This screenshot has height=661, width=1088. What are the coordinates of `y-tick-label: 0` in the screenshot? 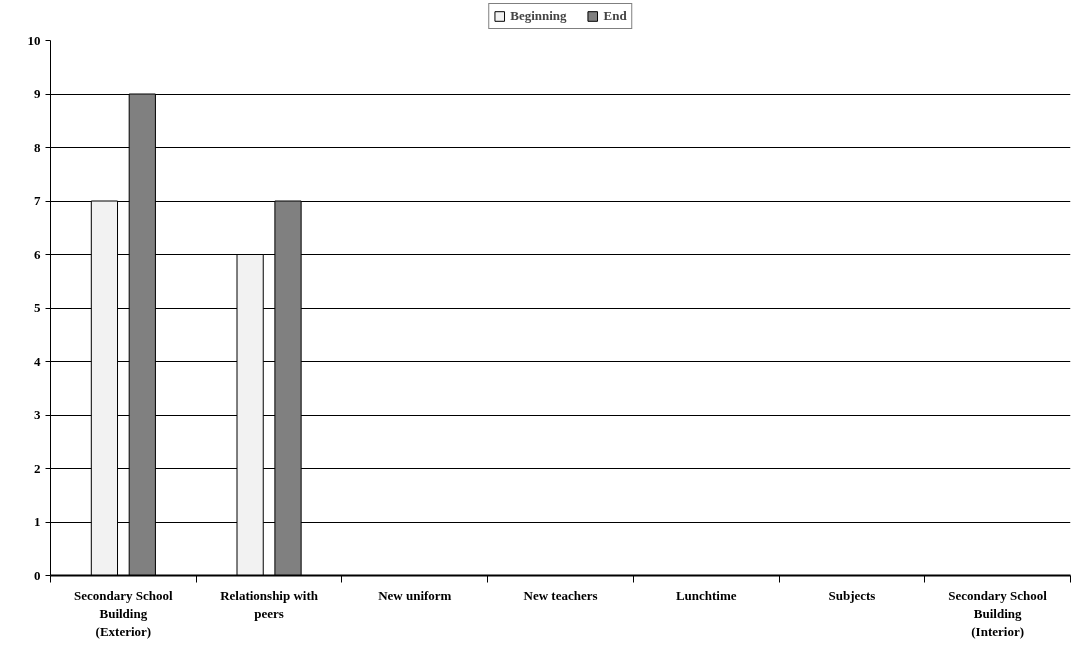 It's located at (37, 575).